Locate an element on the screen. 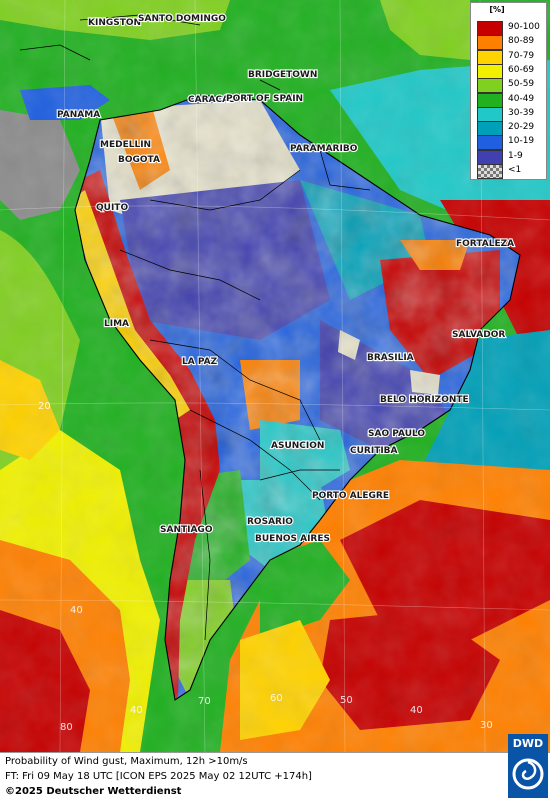  legend-row: 50-59 is located at coordinates (511, 86).